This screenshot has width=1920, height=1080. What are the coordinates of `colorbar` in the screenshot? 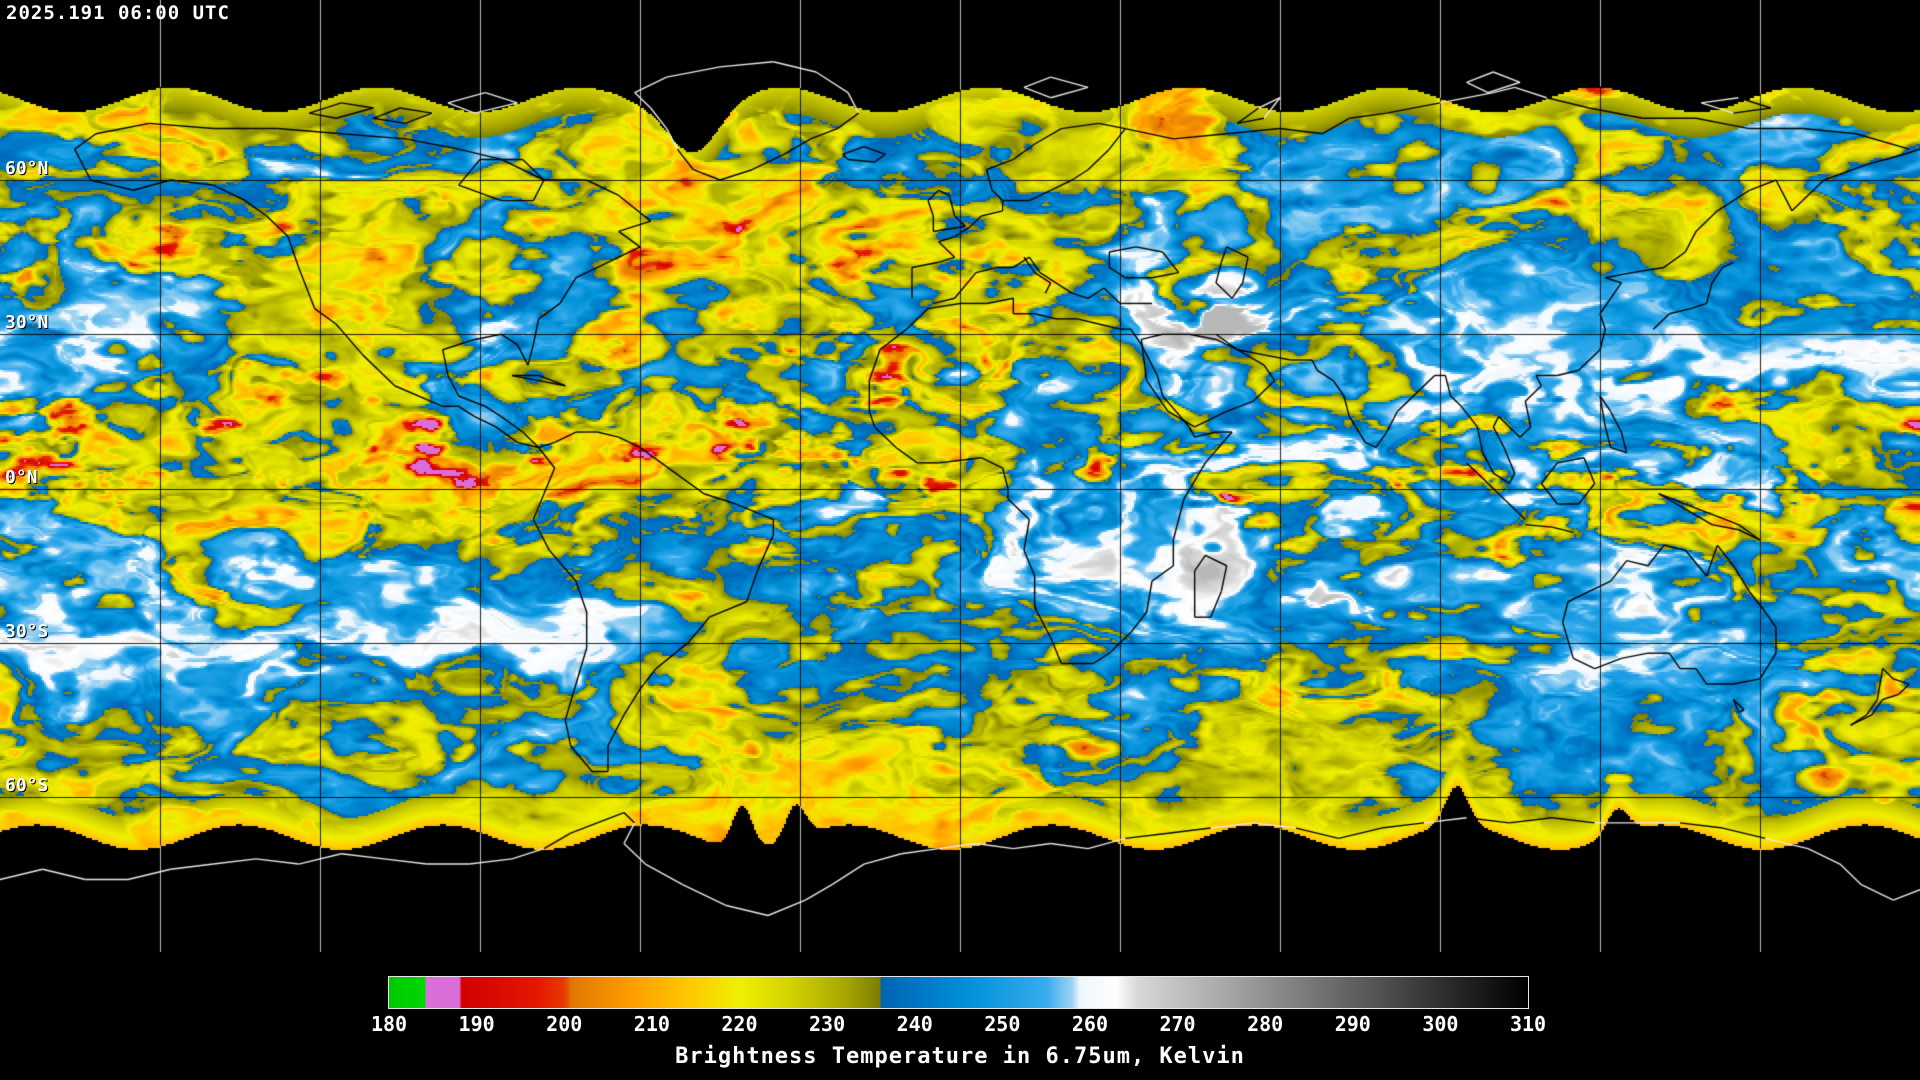 It's located at (958, 992).